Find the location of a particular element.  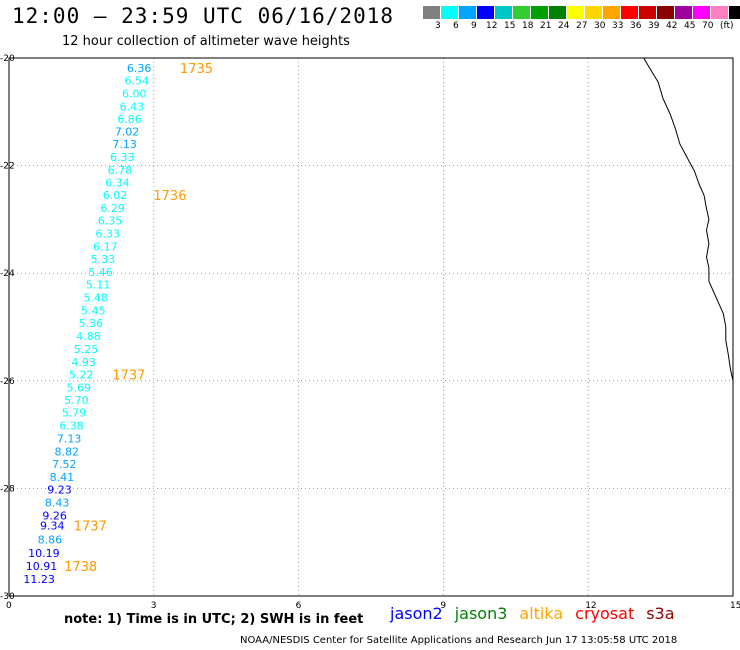

wave-height-label: 6.29 is located at coordinates (112, 208).